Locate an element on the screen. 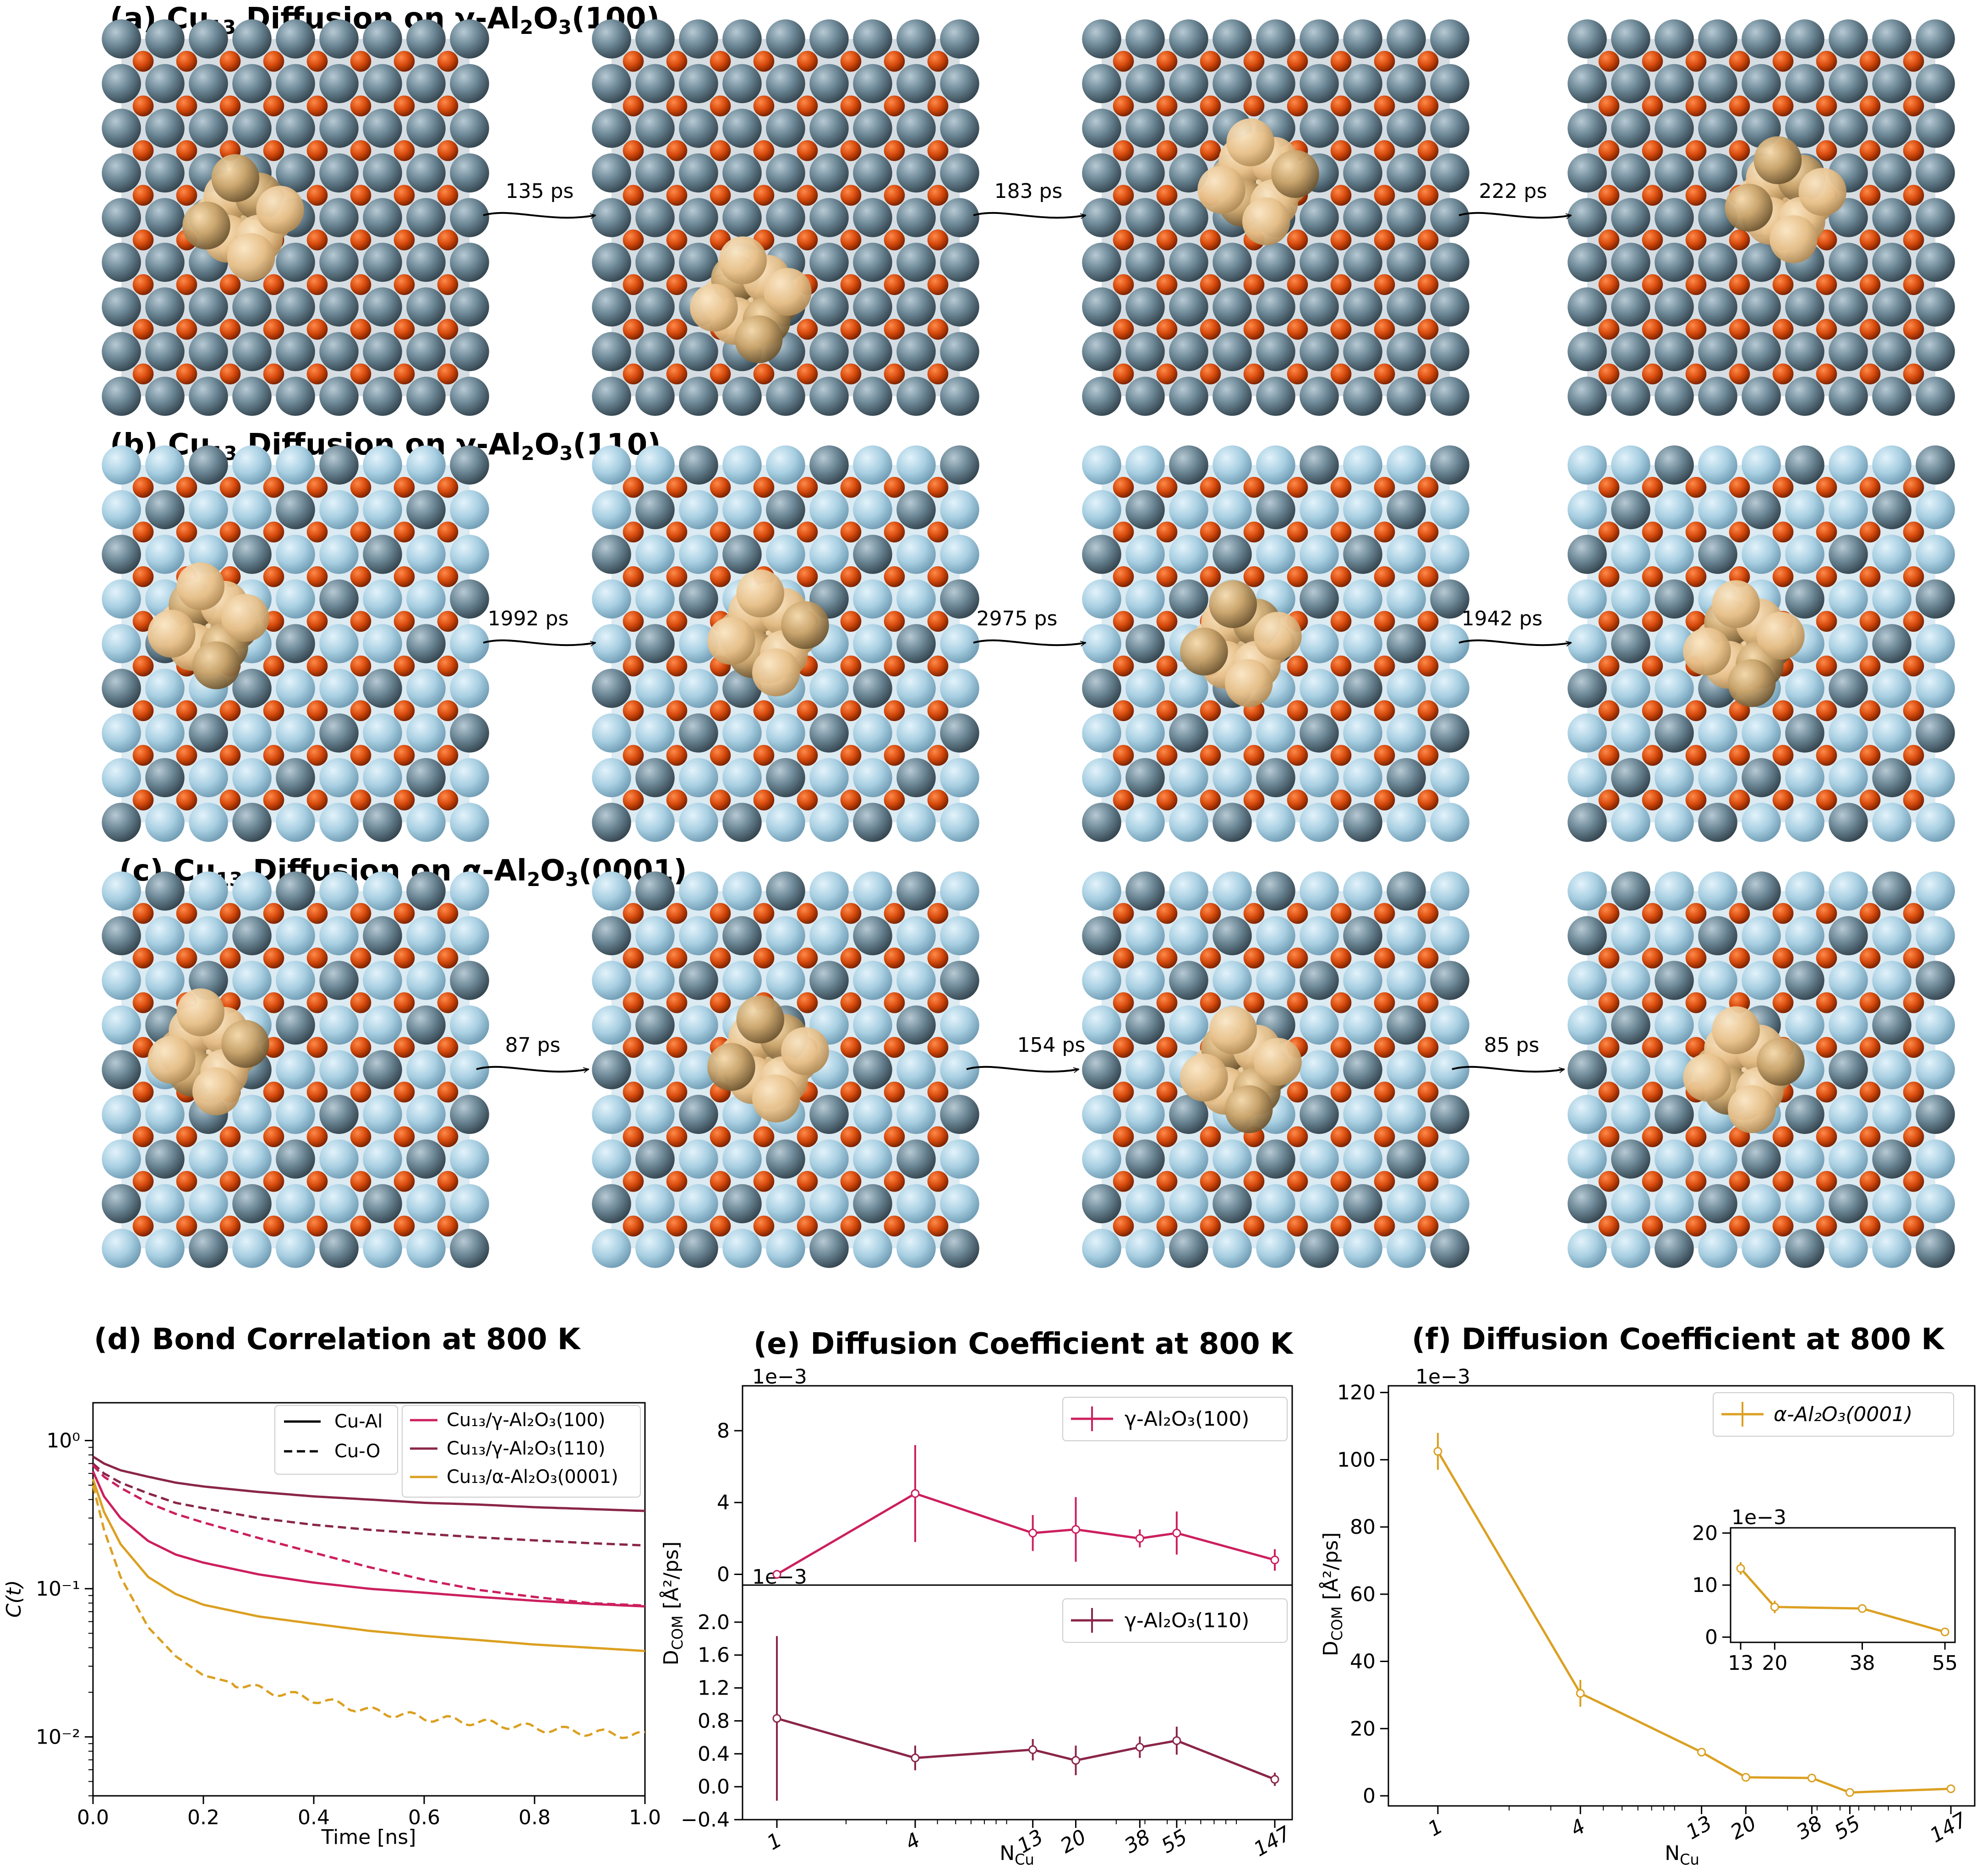 This screenshot has width=1988, height=1865. cu-atom is located at coordinates (788, 292).